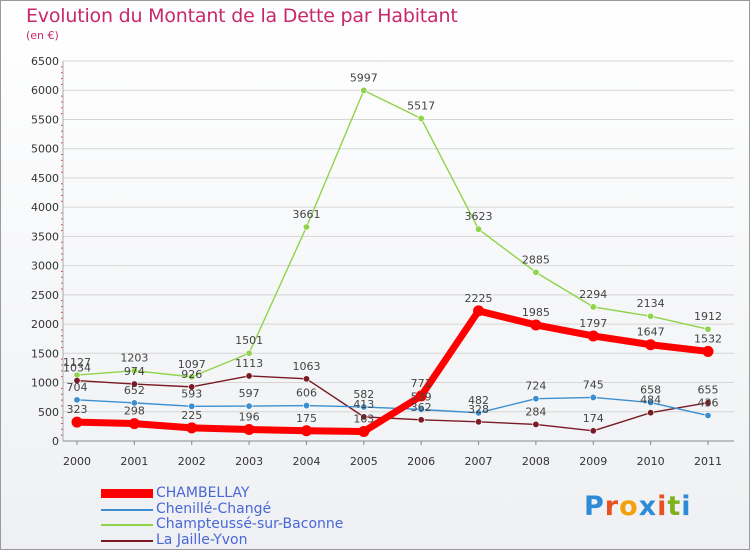 The height and width of the screenshot is (551, 750). What do you see at coordinates (249, 417) in the screenshot?
I see `data-label-chambellay: 196` at bounding box center [249, 417].